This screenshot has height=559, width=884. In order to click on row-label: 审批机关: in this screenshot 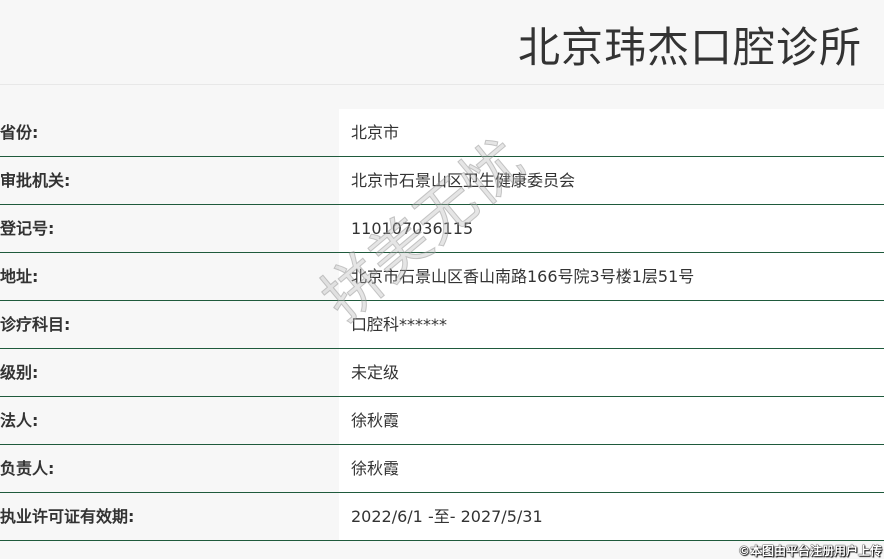, I will do `click(35, 180)`.